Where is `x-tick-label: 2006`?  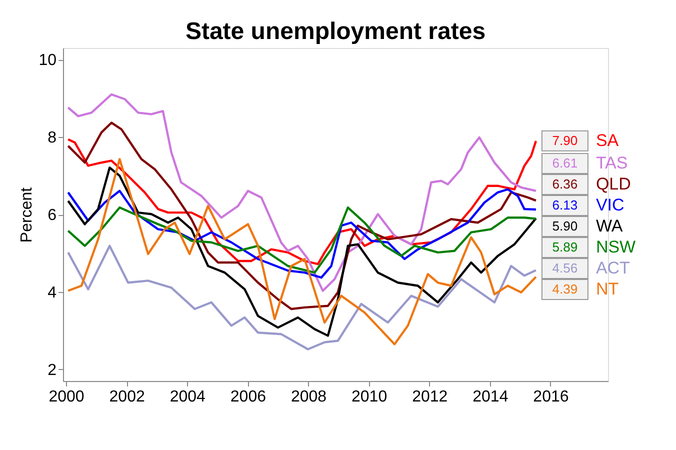 x-tick-label: 2006 is located at coordinates (248, 397).